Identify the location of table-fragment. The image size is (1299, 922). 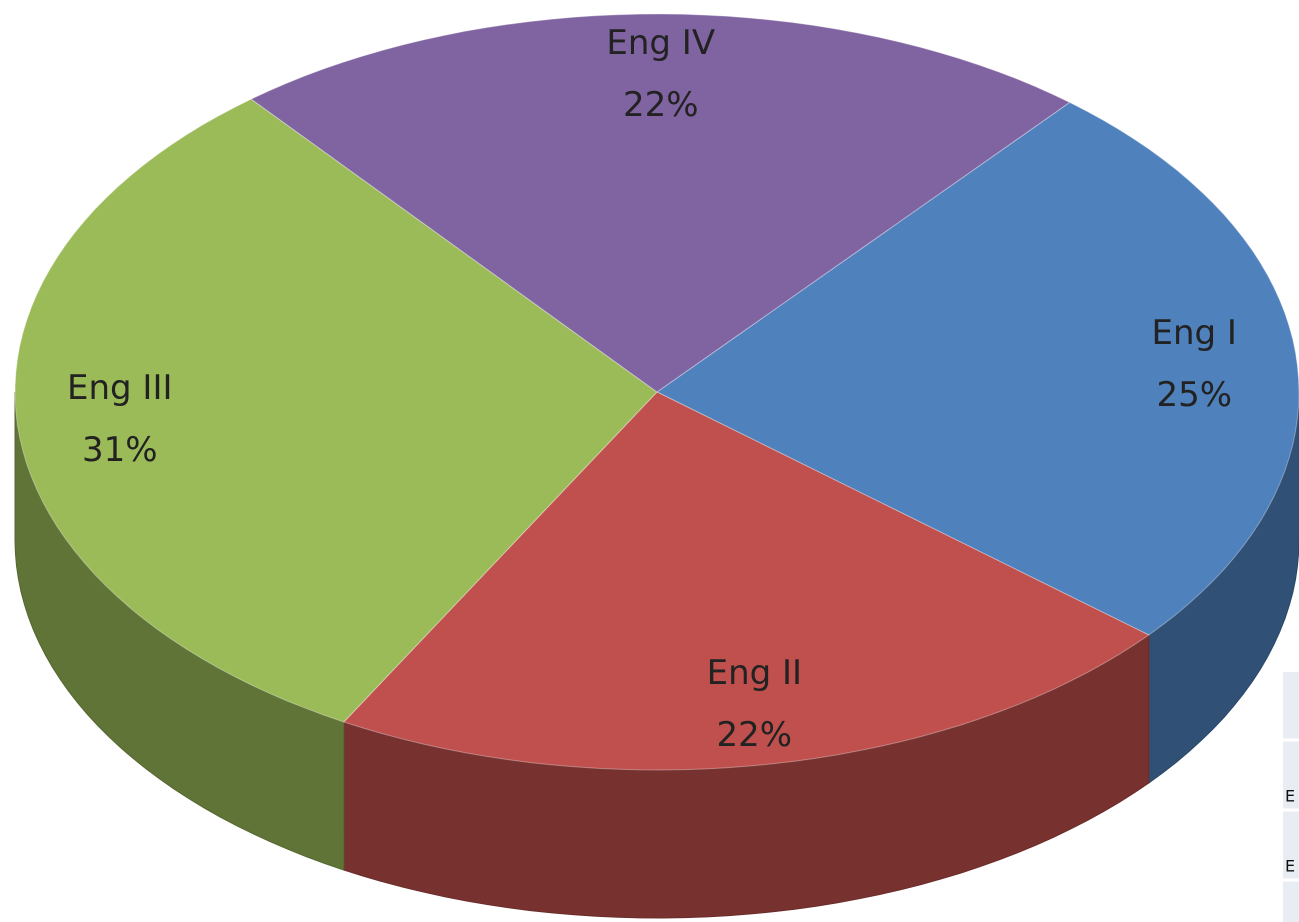
(1291, 797).